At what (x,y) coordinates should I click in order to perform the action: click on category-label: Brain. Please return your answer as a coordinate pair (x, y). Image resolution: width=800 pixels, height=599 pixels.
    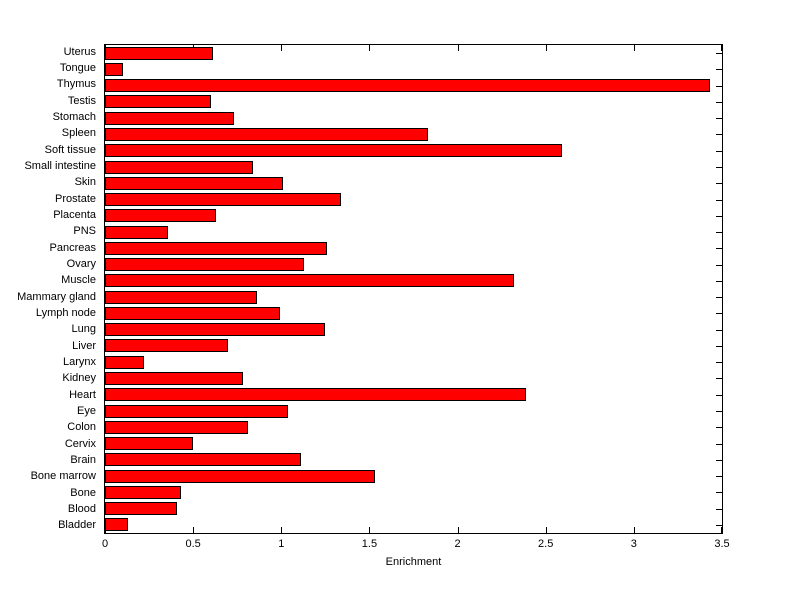
    Looking at the image, I should click on (83, 459).